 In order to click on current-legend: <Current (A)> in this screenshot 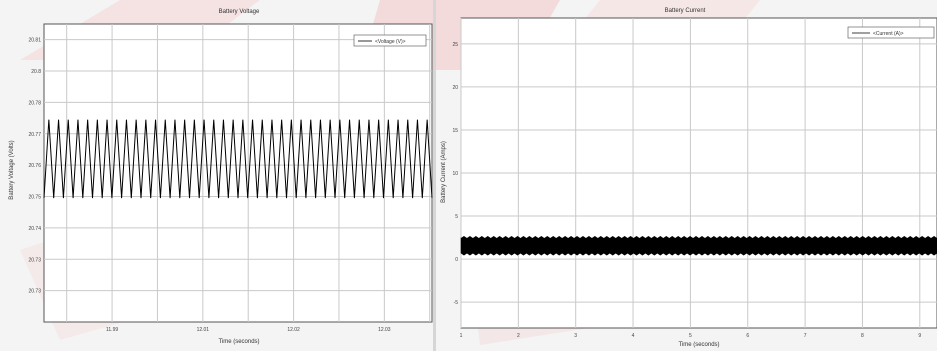, I will do `click(891, 32)`.